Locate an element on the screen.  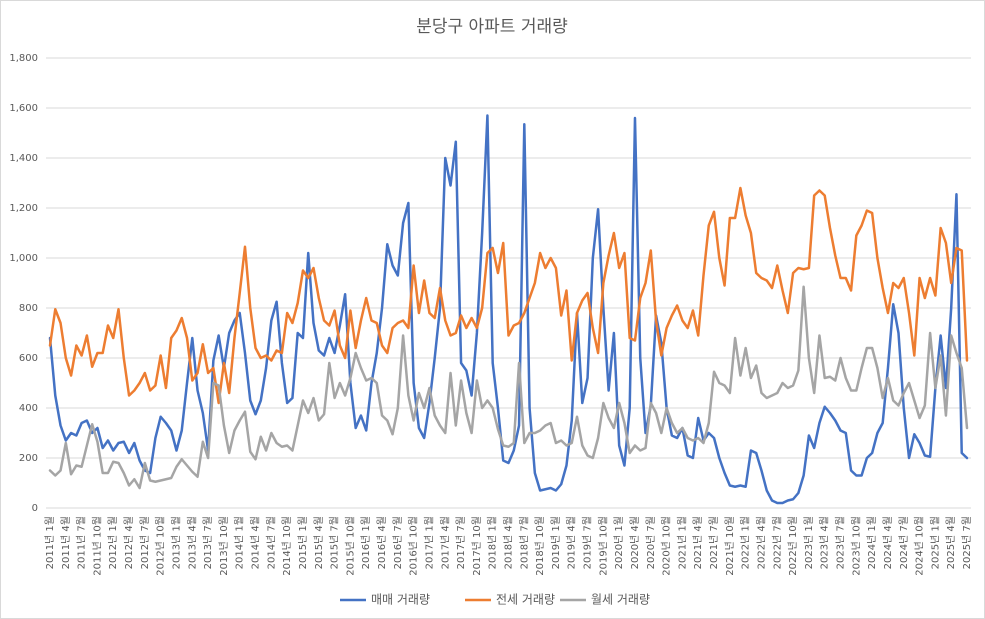
x-tick-label: 2022년 7월 is located at coordinates (777, 542).